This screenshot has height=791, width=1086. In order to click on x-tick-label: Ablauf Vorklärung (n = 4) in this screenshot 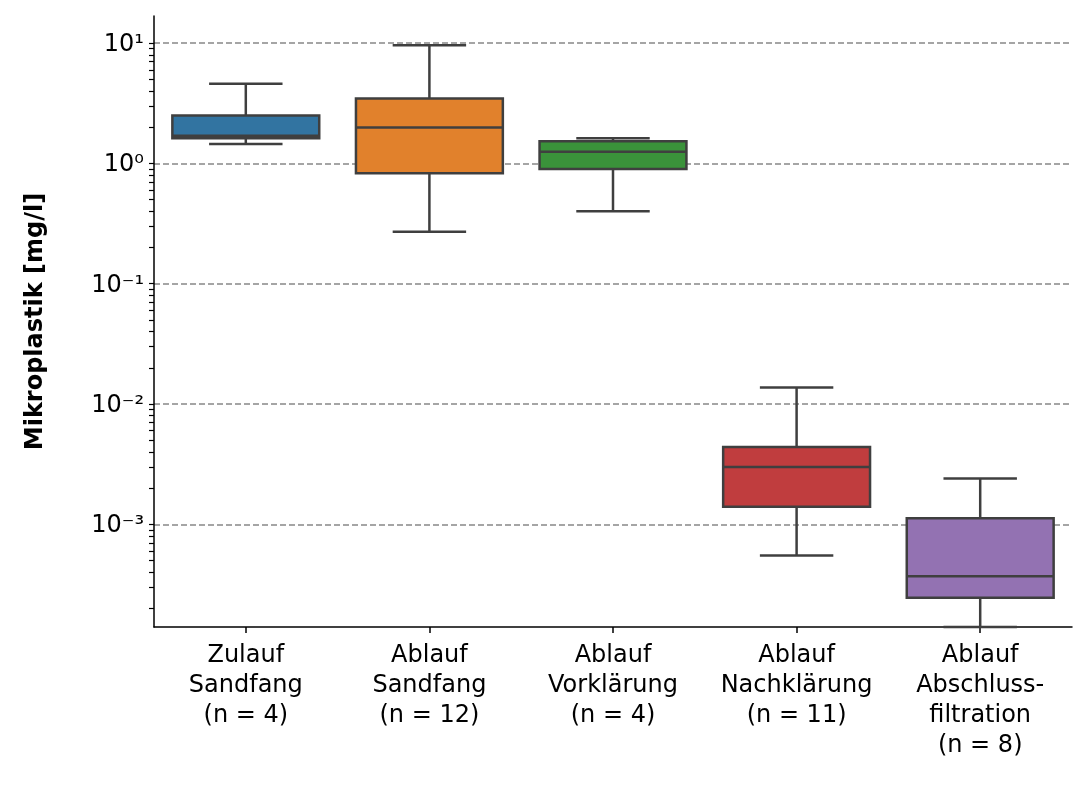, I will do `click(613, 684)`.